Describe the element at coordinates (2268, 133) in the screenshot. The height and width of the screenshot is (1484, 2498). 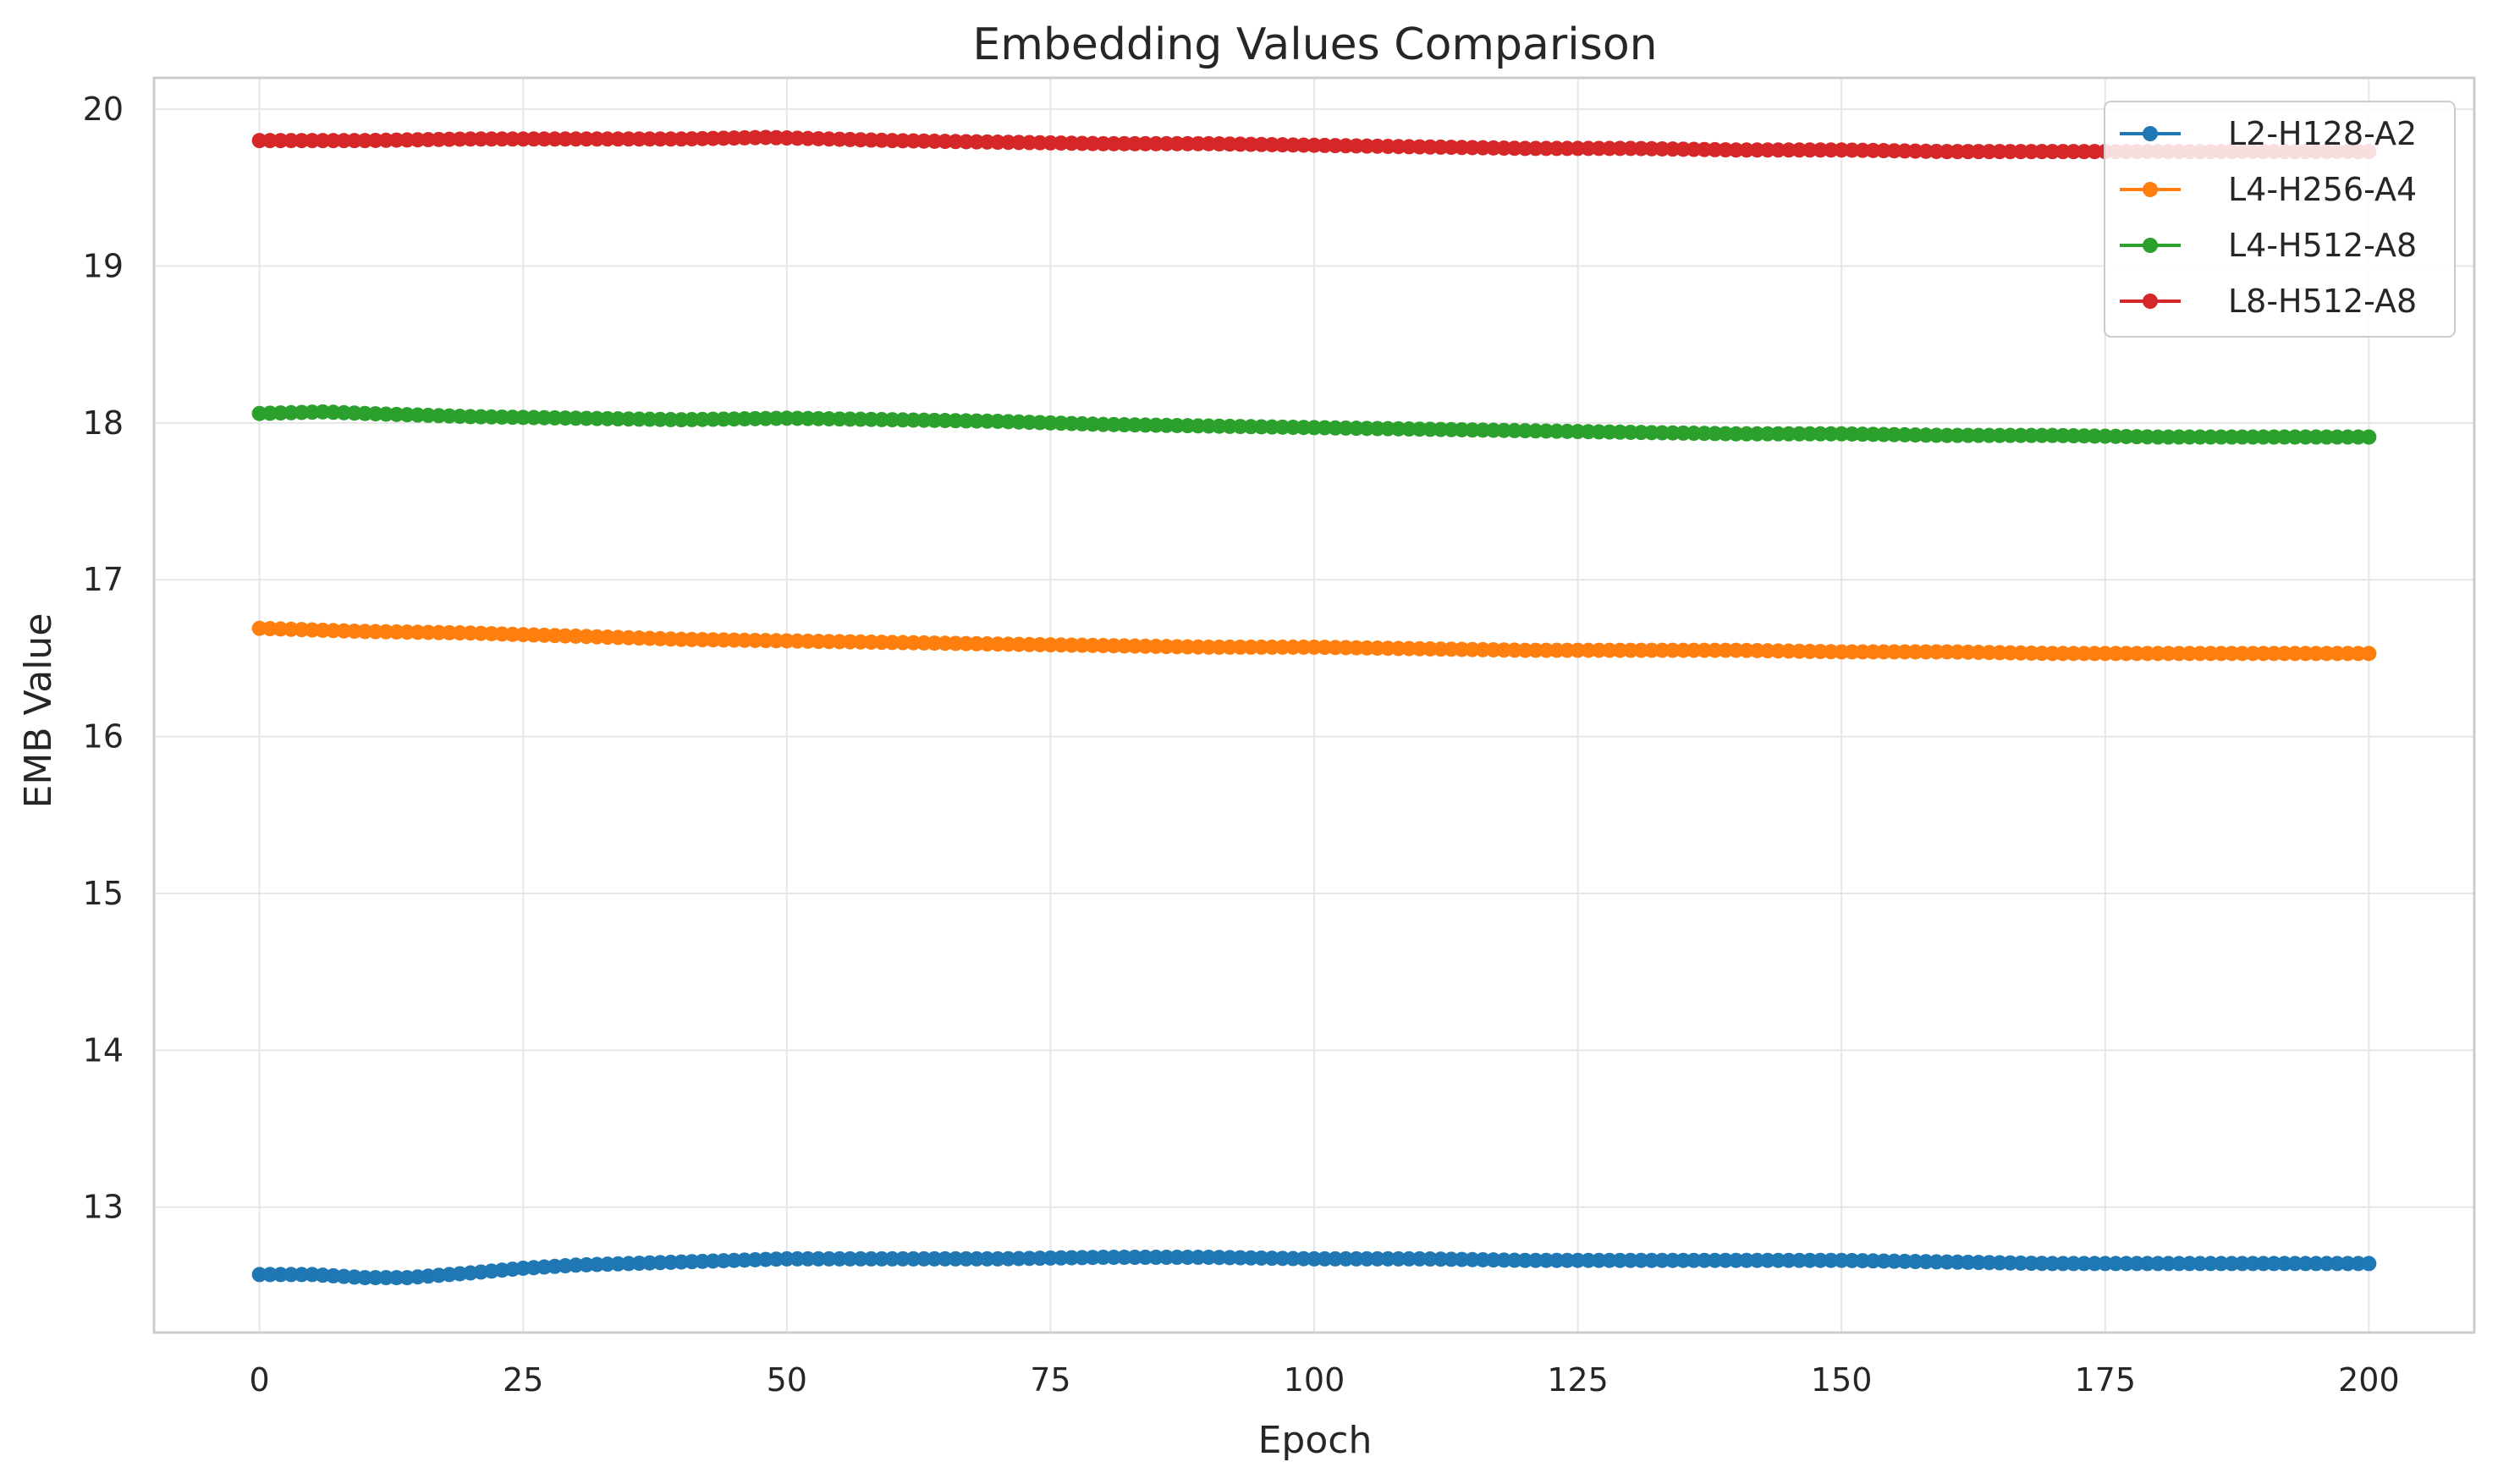
I see `legend-item: L2-H128-A2` at that location.